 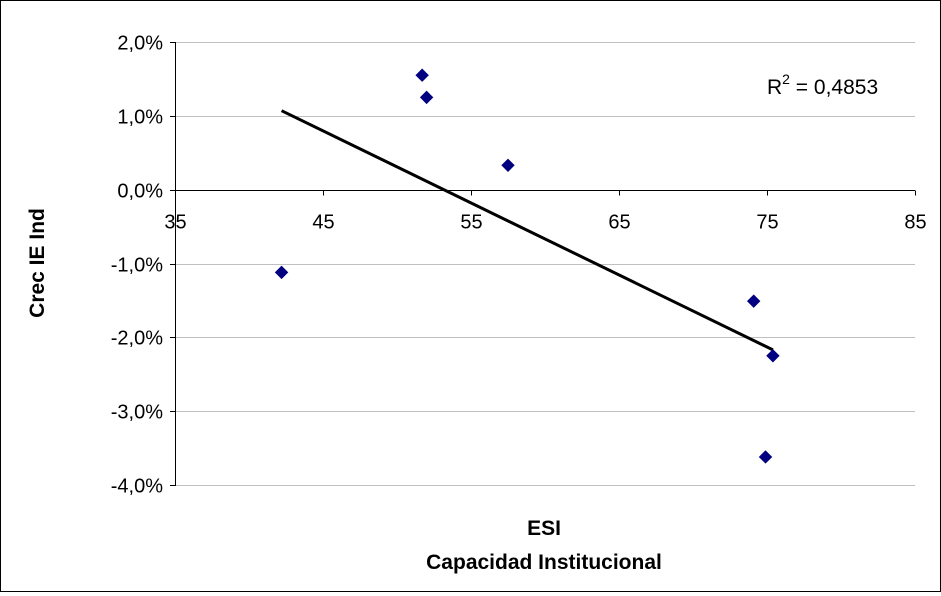 What do you see at coordinates (140, 118) in the screenshot?
I see `y-tick-label: 1,0%` at bounding box center [140, 118].